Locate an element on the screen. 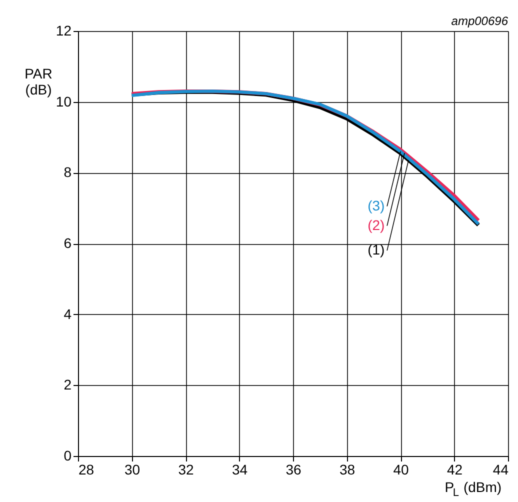 This screenshot has height=502, width=518. y-tick-label: 12 is located at coordinates (64, 30).